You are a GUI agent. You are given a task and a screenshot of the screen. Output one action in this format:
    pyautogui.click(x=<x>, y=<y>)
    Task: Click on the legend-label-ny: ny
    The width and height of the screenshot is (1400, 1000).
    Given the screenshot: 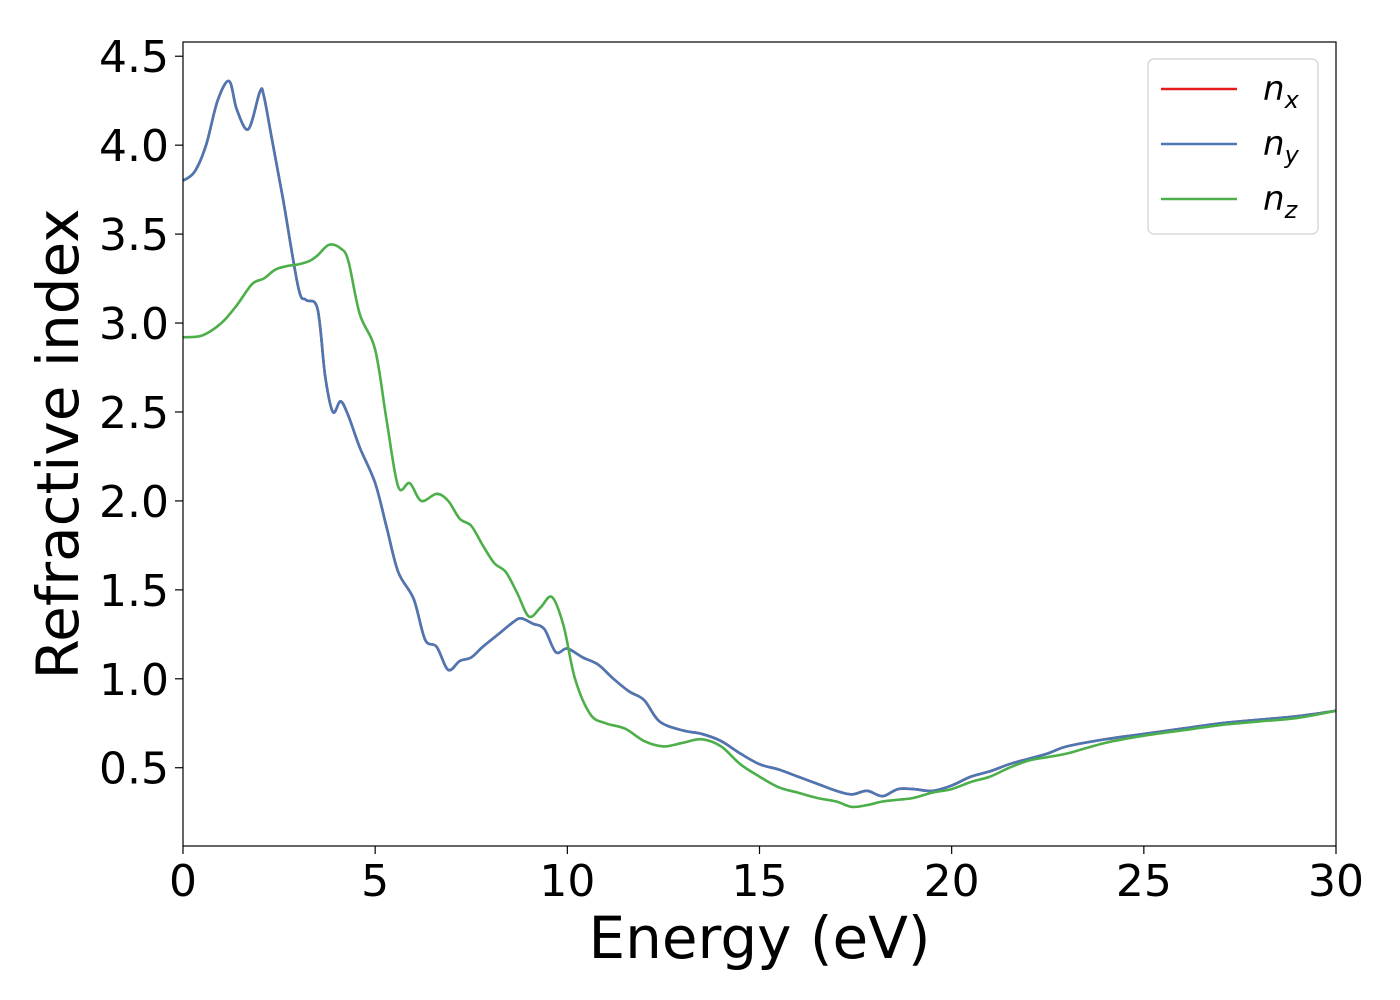 What is the action you would take?
    pyautogui.click(x=1281, y=146)
    